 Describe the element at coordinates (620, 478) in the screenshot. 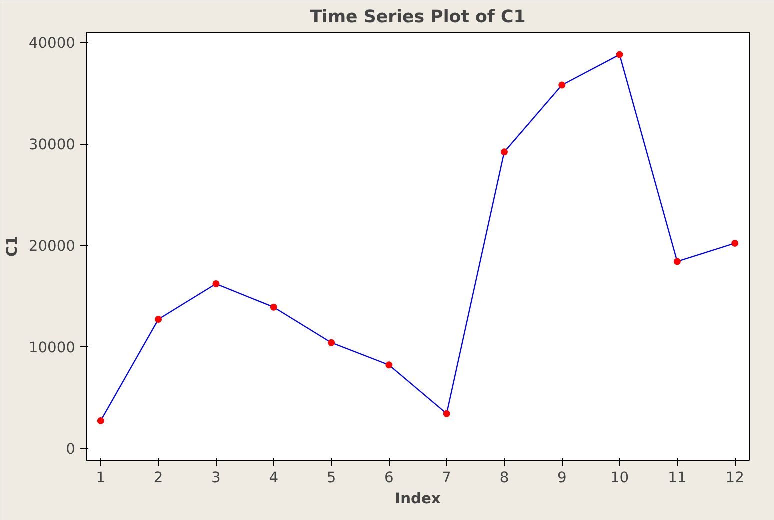

I see `x-tick-label: 10` at that location.